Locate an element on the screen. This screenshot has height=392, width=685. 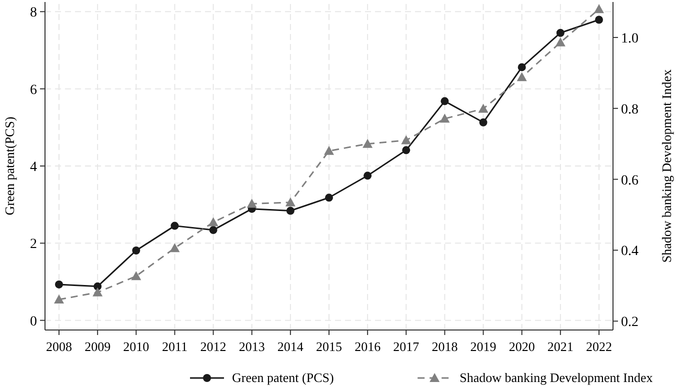
x-tick-label: 2011 is located at coordinates (175, 346).